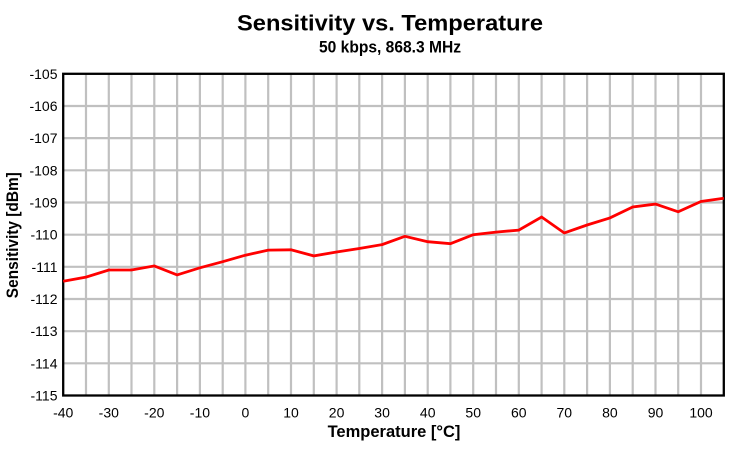 Image resolution: width=752 pixels, height=449 pixels. Describe the element at coordinates (519, 412) in the screenshot. I see `svg-text: 60` at that location.